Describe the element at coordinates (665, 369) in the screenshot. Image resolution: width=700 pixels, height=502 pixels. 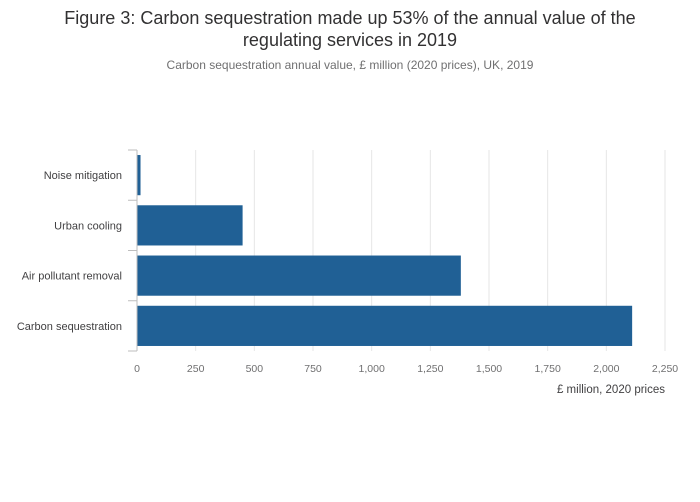
I see `x-tick-label: 2,250` at that location.